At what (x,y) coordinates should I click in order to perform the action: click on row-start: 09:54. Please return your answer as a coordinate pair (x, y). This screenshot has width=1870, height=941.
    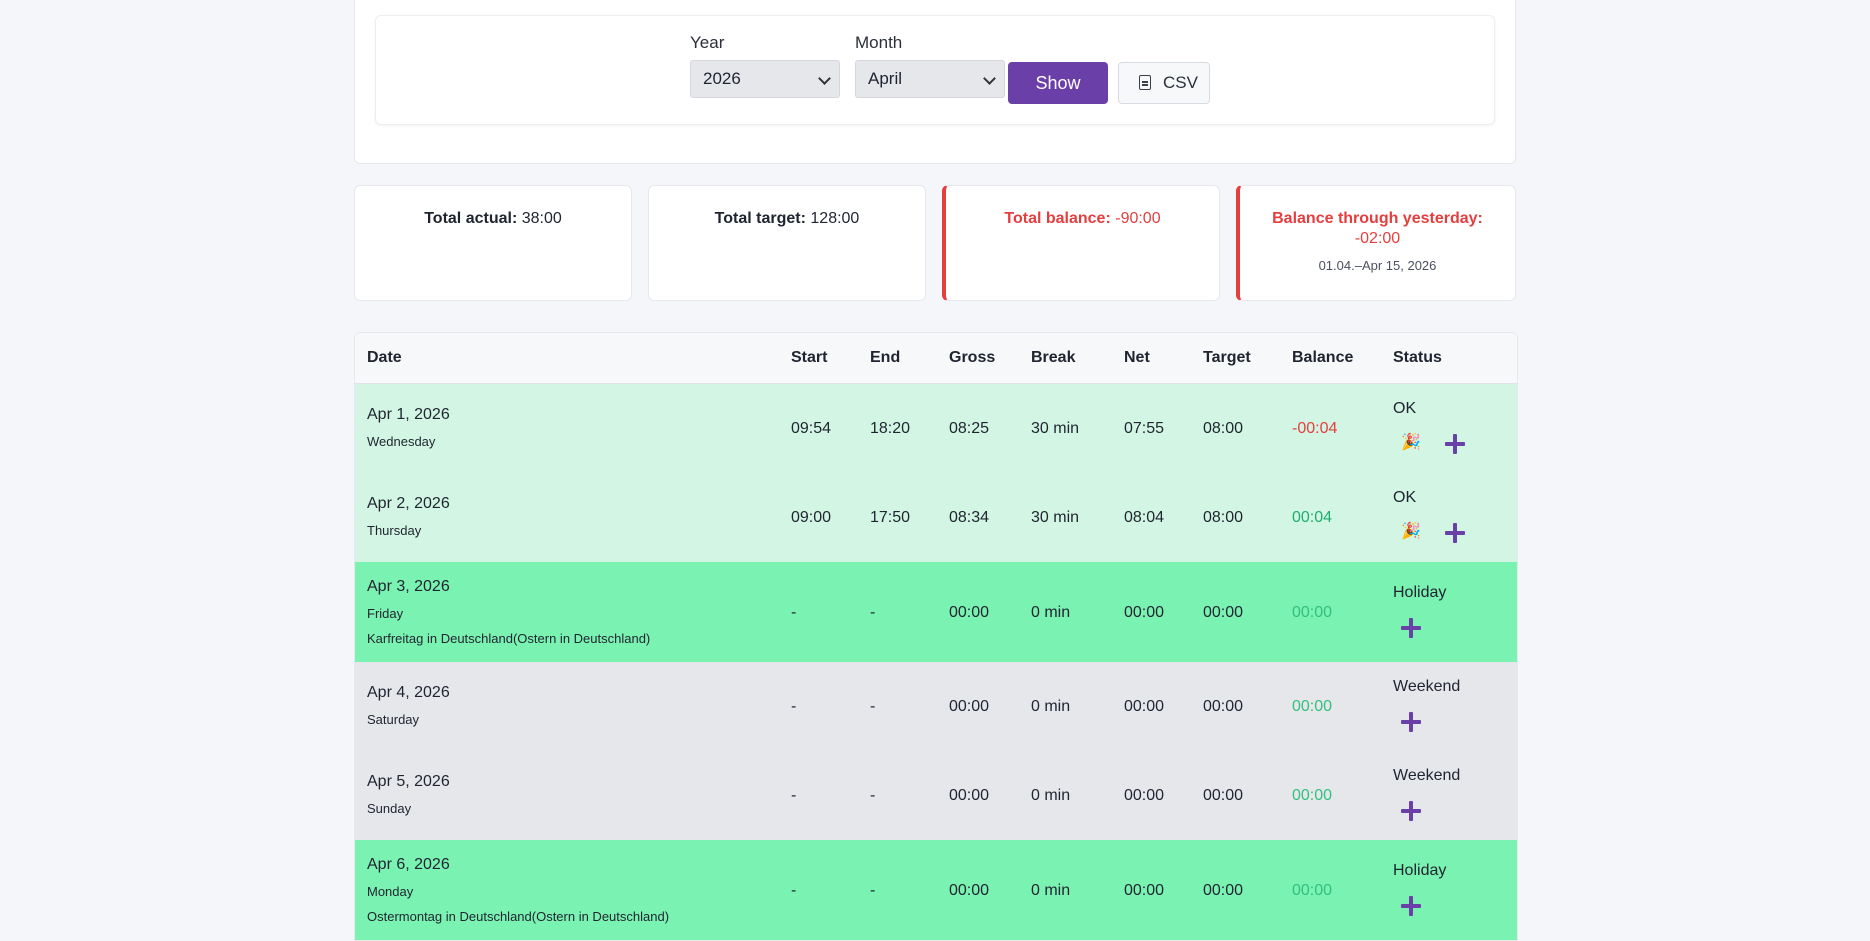
    Looking at the image, I should click on (811, 428).